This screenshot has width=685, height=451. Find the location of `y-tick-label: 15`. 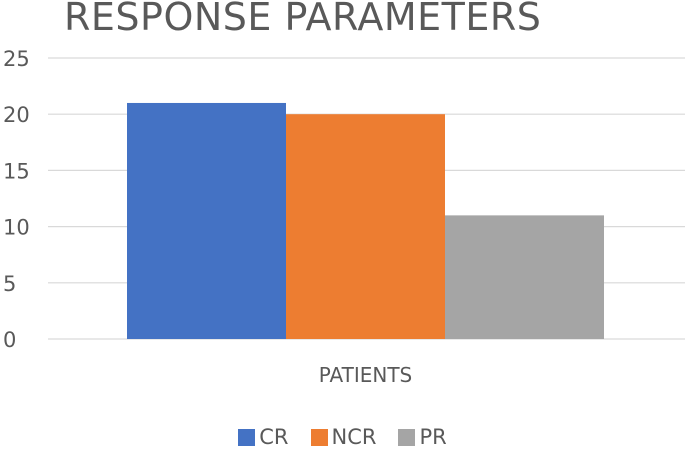

y-tick-label: 15 is located at coordinates (16, 171).